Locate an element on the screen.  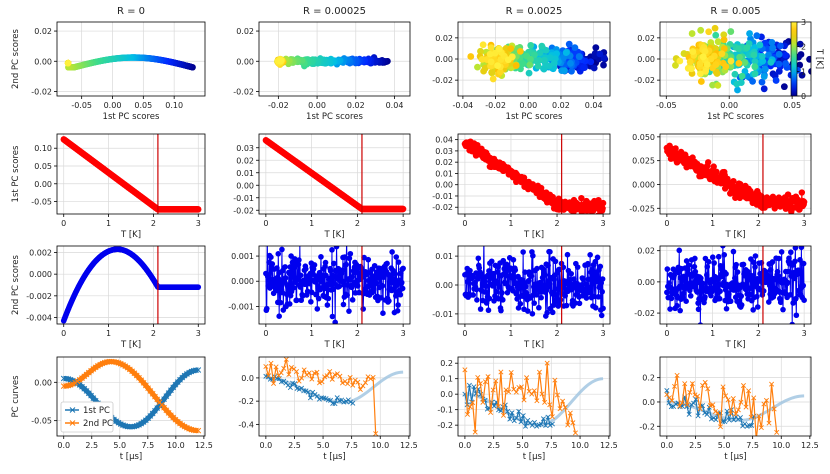
ticks: 0.0 2.5 5.0 7.5 10.0 12.5 -0.4 -0.2 0.0 is located at coordinates (327, 412).